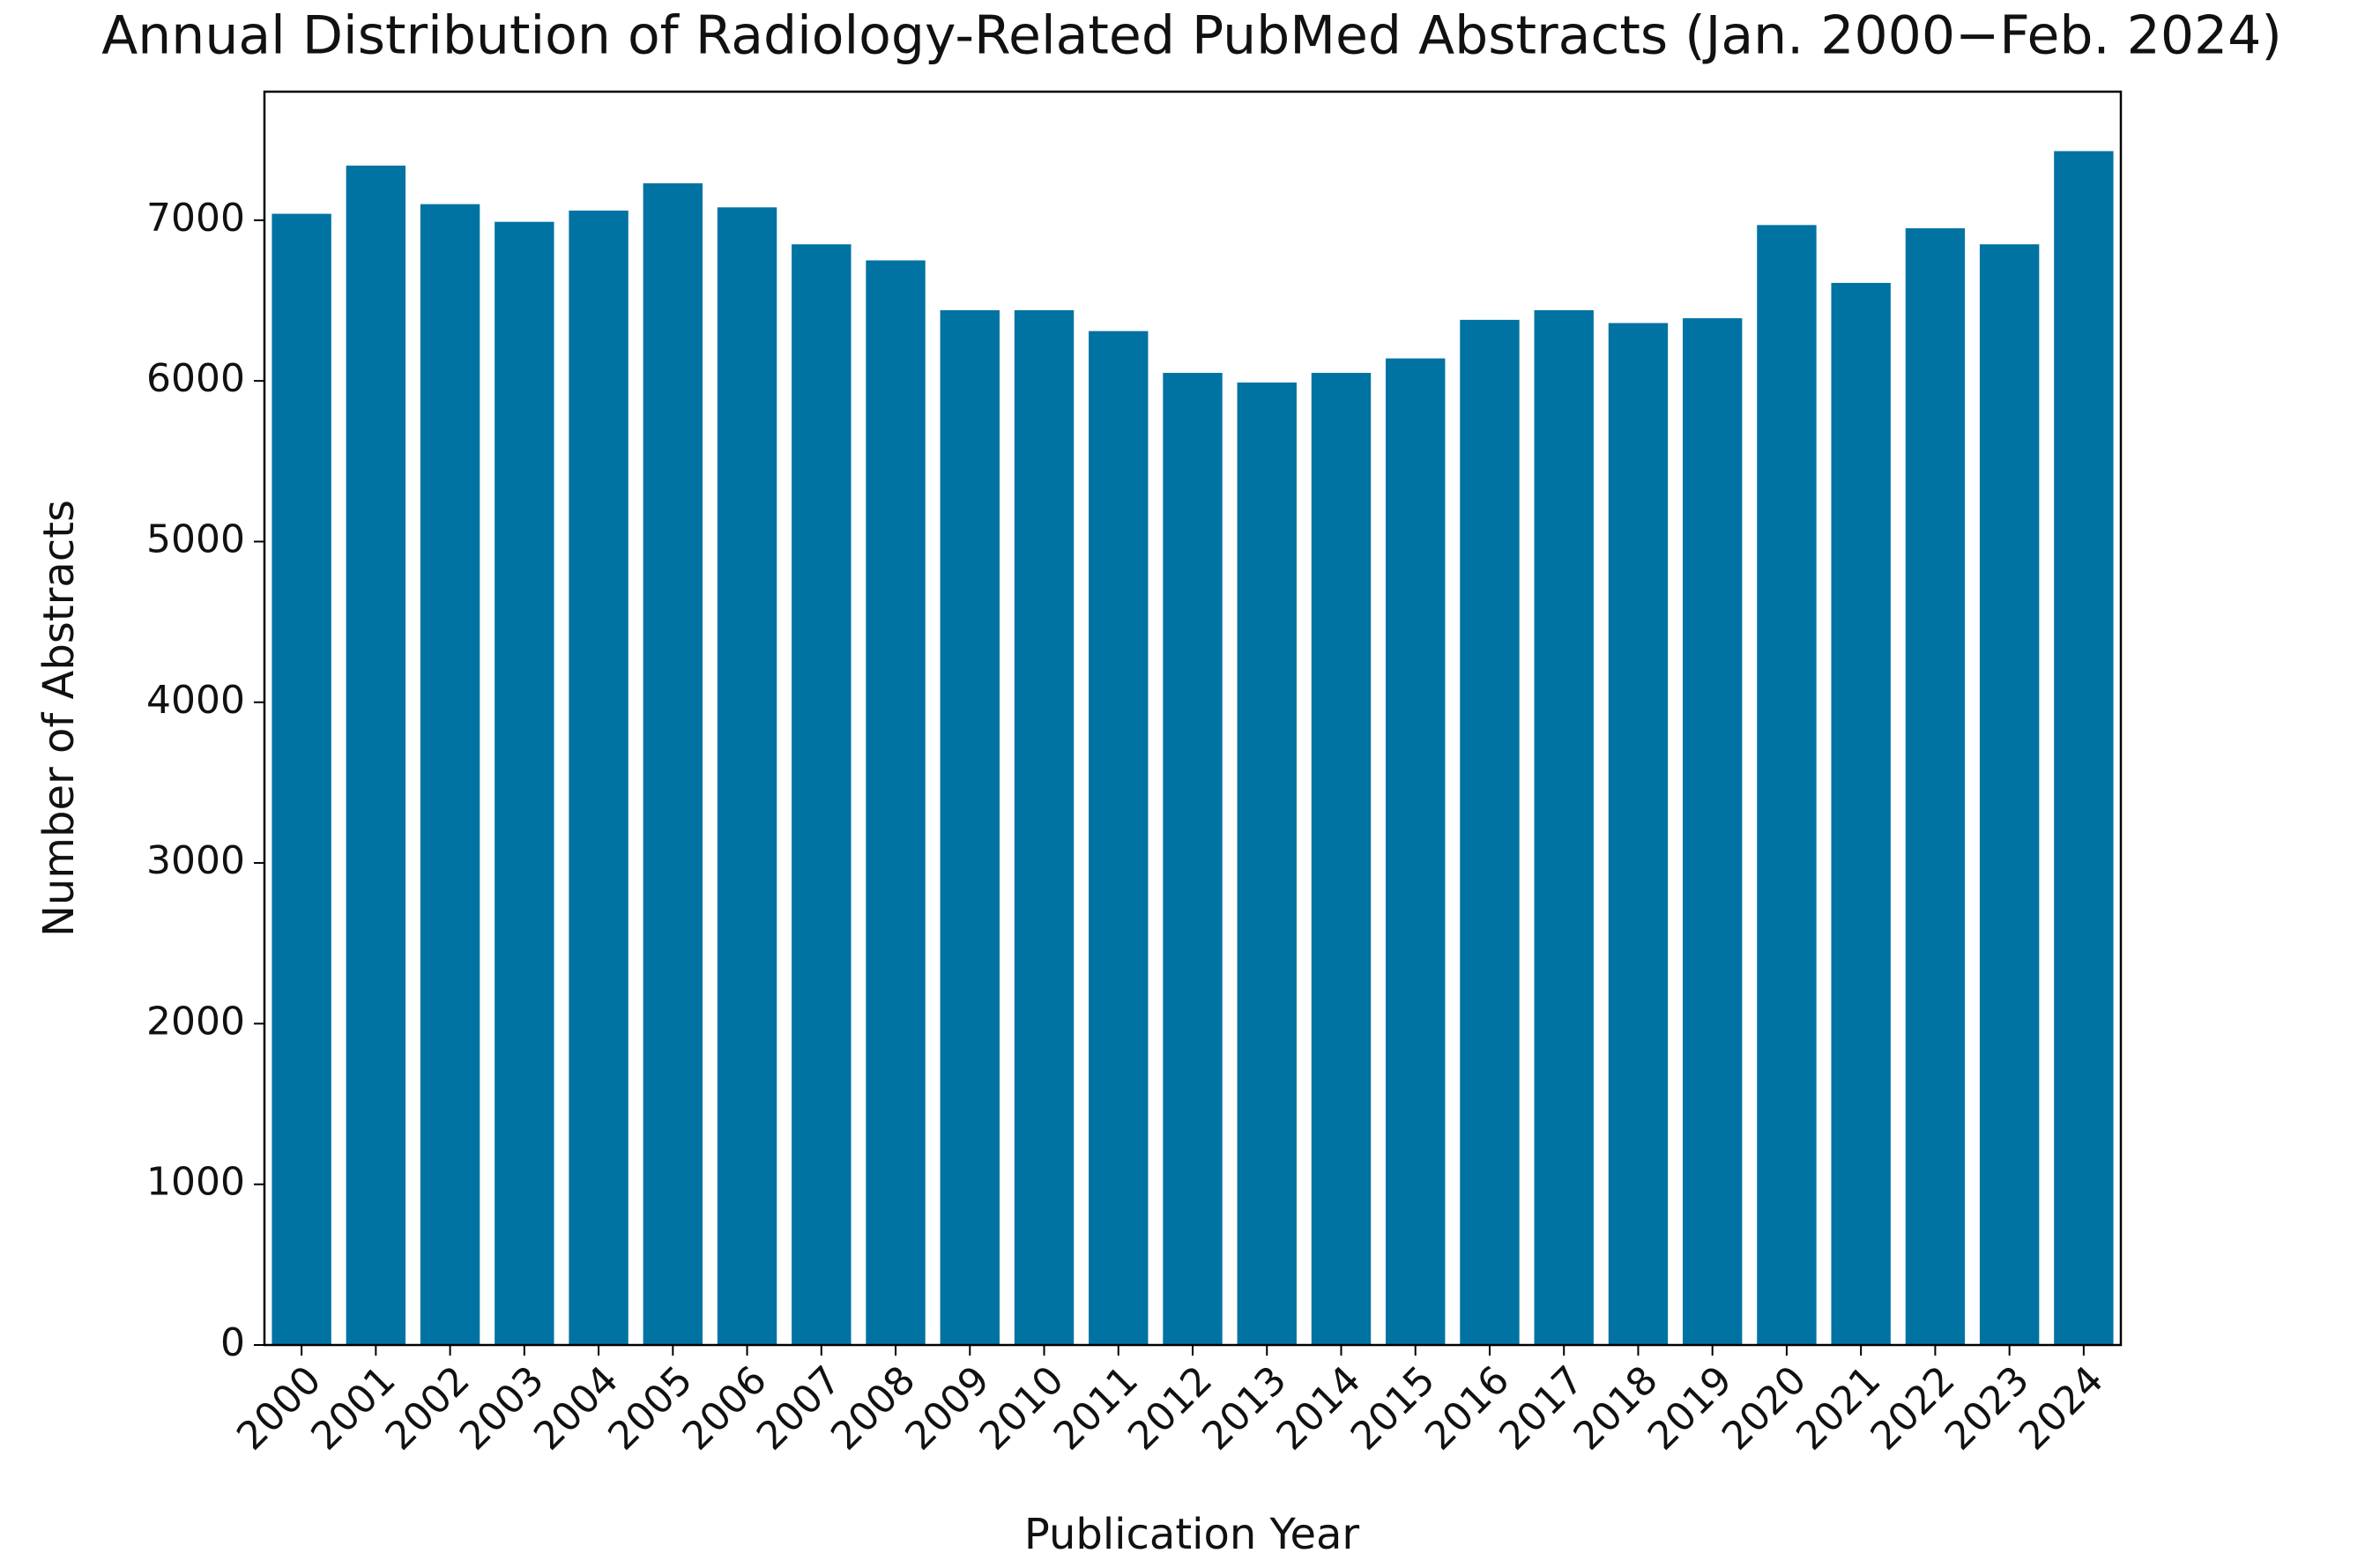 This screenshot has height=1568, width=2380. What do you see at coordinates (1022, 1408) in the screenshot?
I see `x-tick-label: 2010` at bounding box center [1022, 1408].